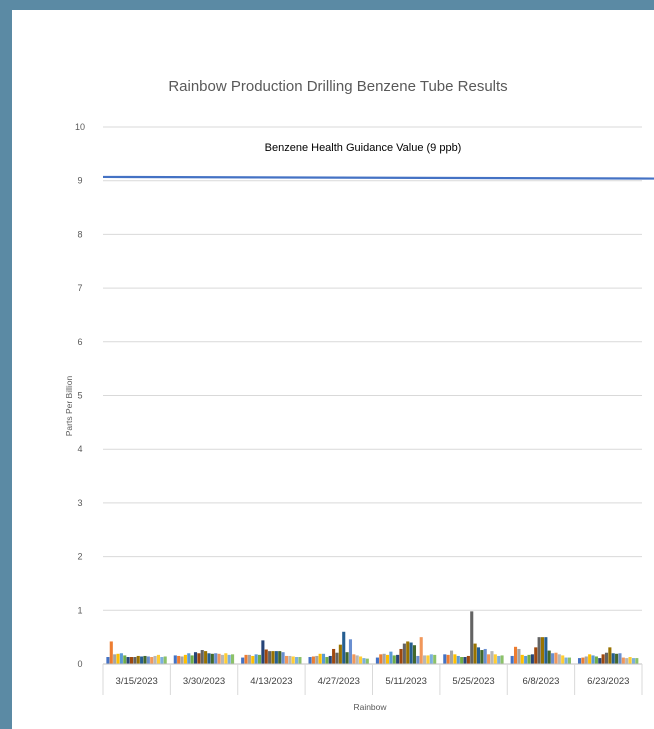 This screenshot has width=654, height=729. I want to click on x-tick-label: 5/25/2023, so click(473, 681).